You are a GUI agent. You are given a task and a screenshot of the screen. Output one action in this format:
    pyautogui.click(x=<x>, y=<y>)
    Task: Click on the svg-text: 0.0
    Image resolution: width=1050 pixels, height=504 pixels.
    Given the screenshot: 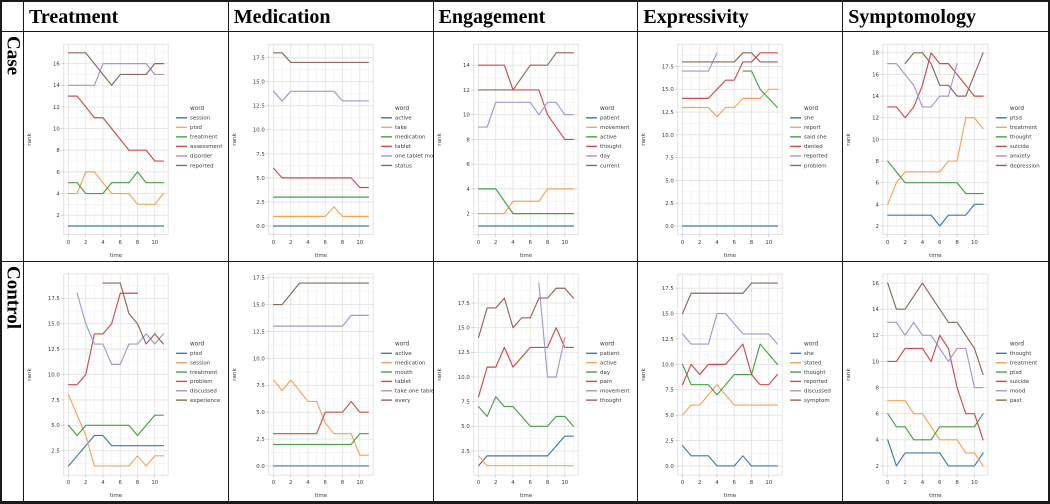 What is the action you would take?
    pyautogui.click(x=260, y=227)
    